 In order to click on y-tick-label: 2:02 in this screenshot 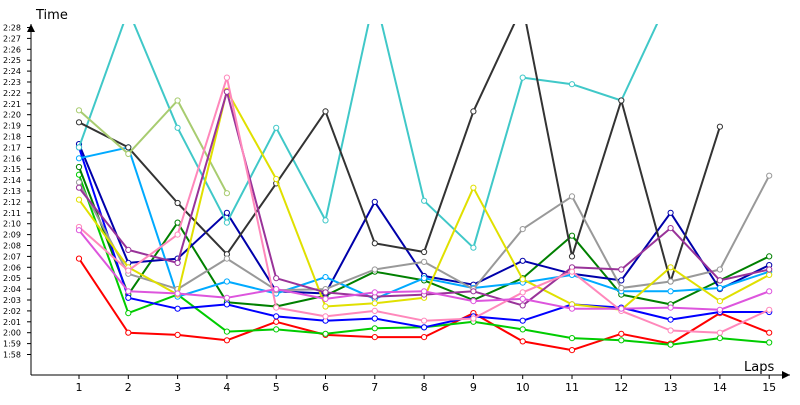, I will do `click(12, 311)`.